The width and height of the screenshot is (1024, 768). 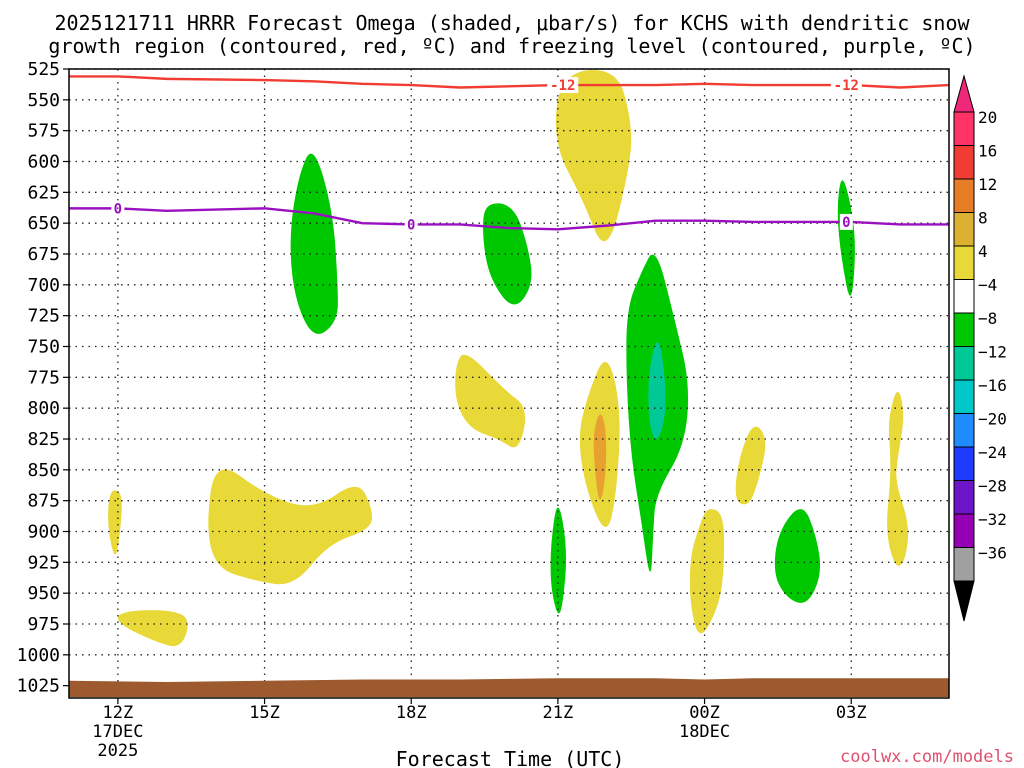 I want to click on colorbar-label-7: −12, so click(x=992, y=352).